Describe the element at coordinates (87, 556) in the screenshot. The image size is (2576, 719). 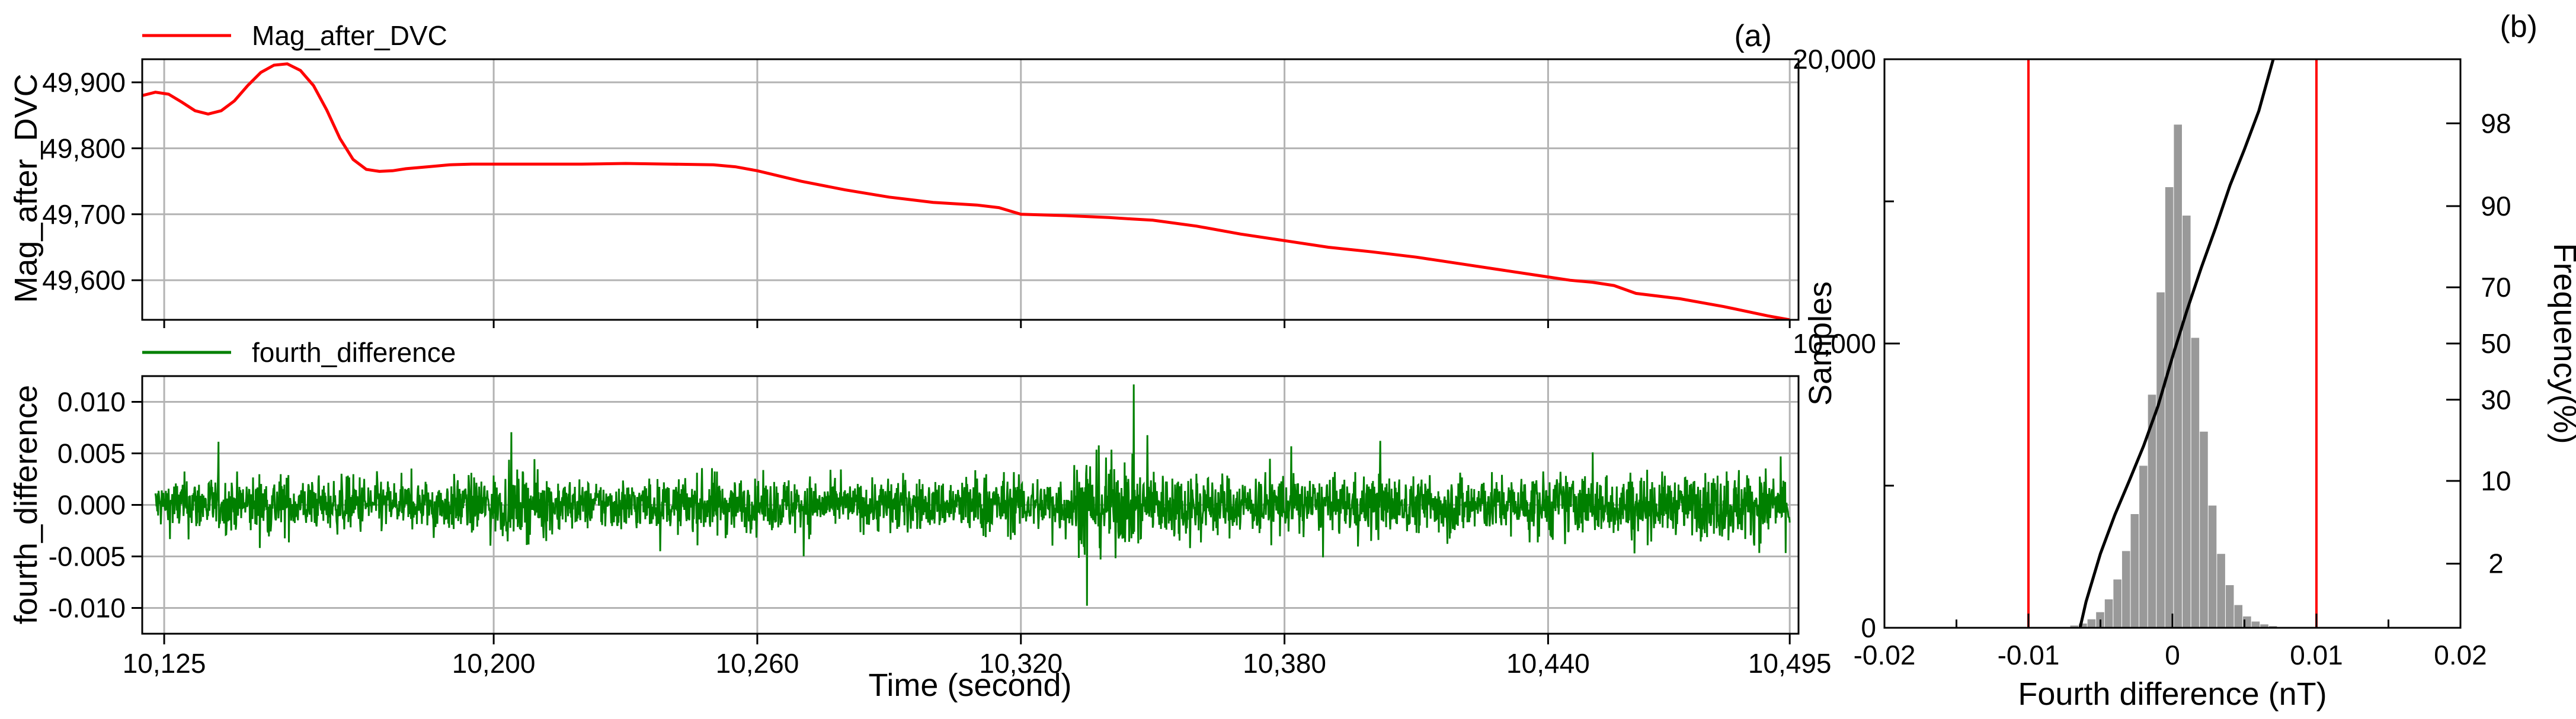
I see `y-tick-label: -0.005` at that location.